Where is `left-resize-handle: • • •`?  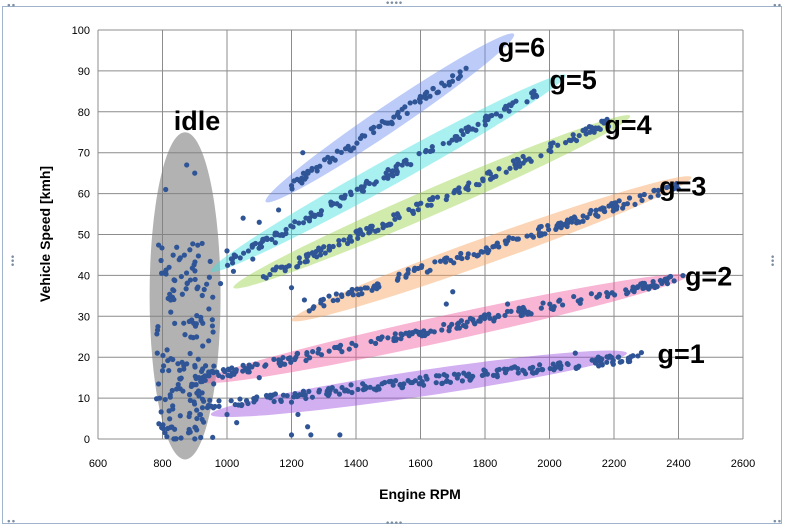 left-resize-handle: • • • is located at coordinates (12, 262).